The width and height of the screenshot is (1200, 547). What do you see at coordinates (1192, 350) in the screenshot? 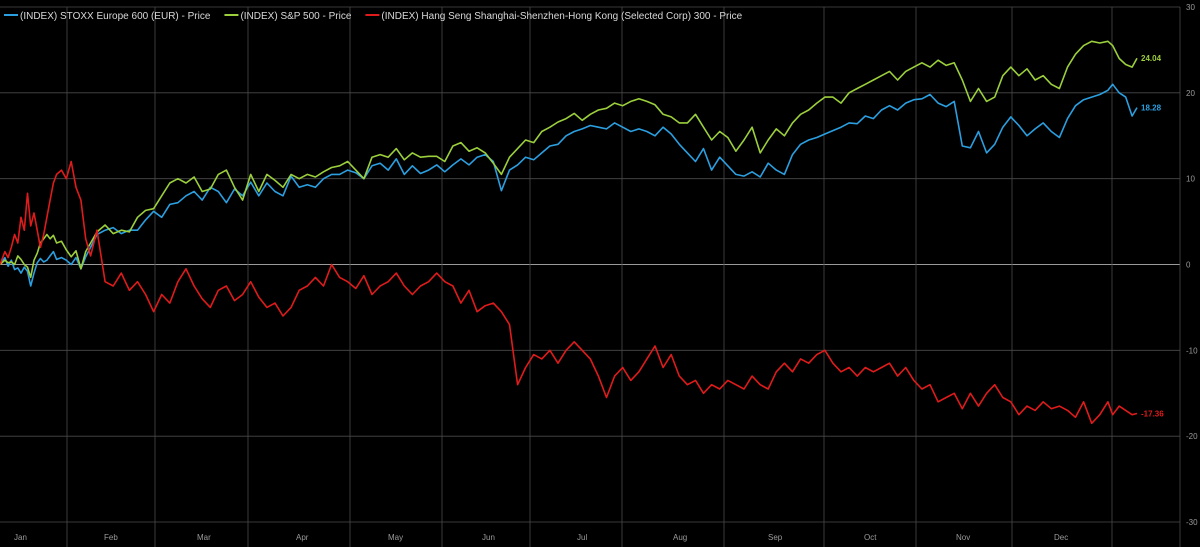
I see `y-tick-label: -10` at bounding box center [1192, 350].